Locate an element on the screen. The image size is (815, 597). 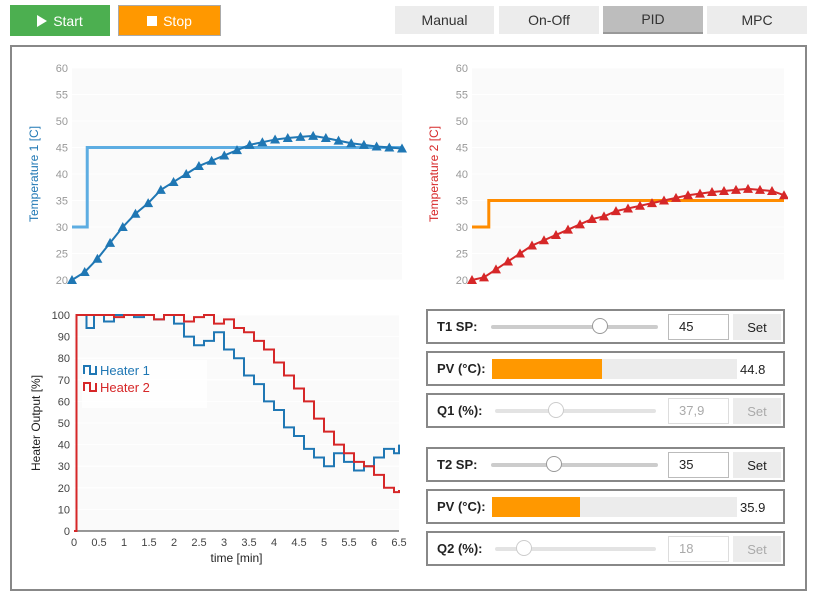
q1-slider is located at coordinates (575, 410).